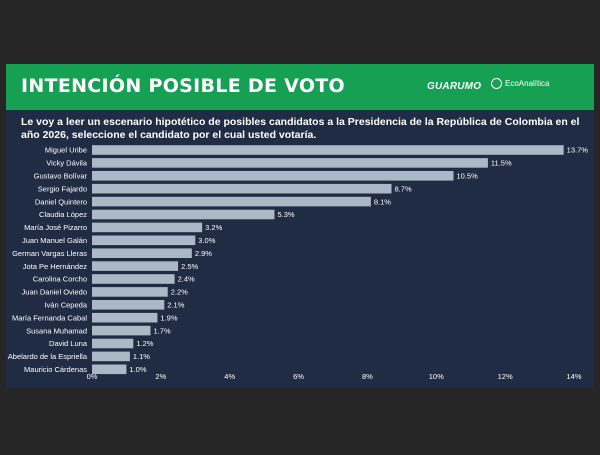  Describe the element at coordinates (186, 279) in the screenshot. I see `value-label: 2.4%` at that location.